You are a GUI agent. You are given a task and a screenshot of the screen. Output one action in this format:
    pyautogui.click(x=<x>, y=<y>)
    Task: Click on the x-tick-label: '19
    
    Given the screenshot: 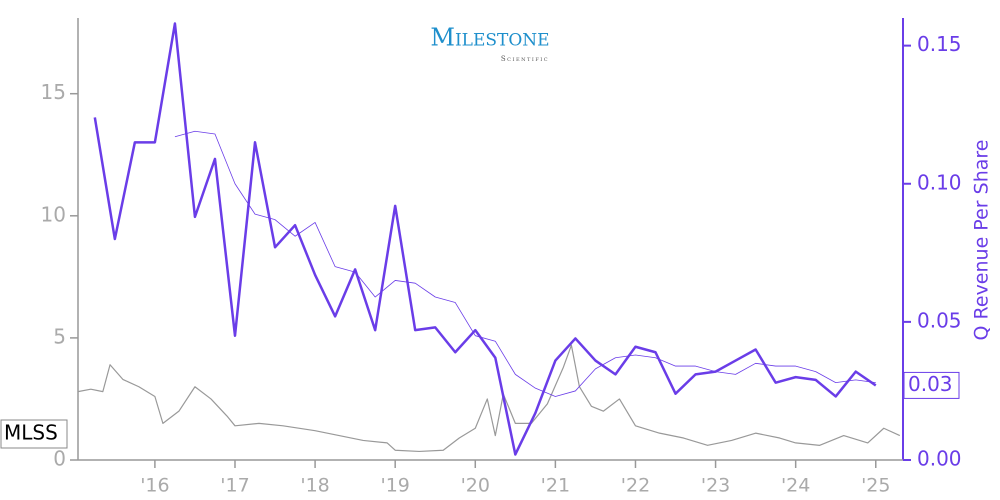 What is the action you would take?
    pyautogui.click(x=394, y=486)
    